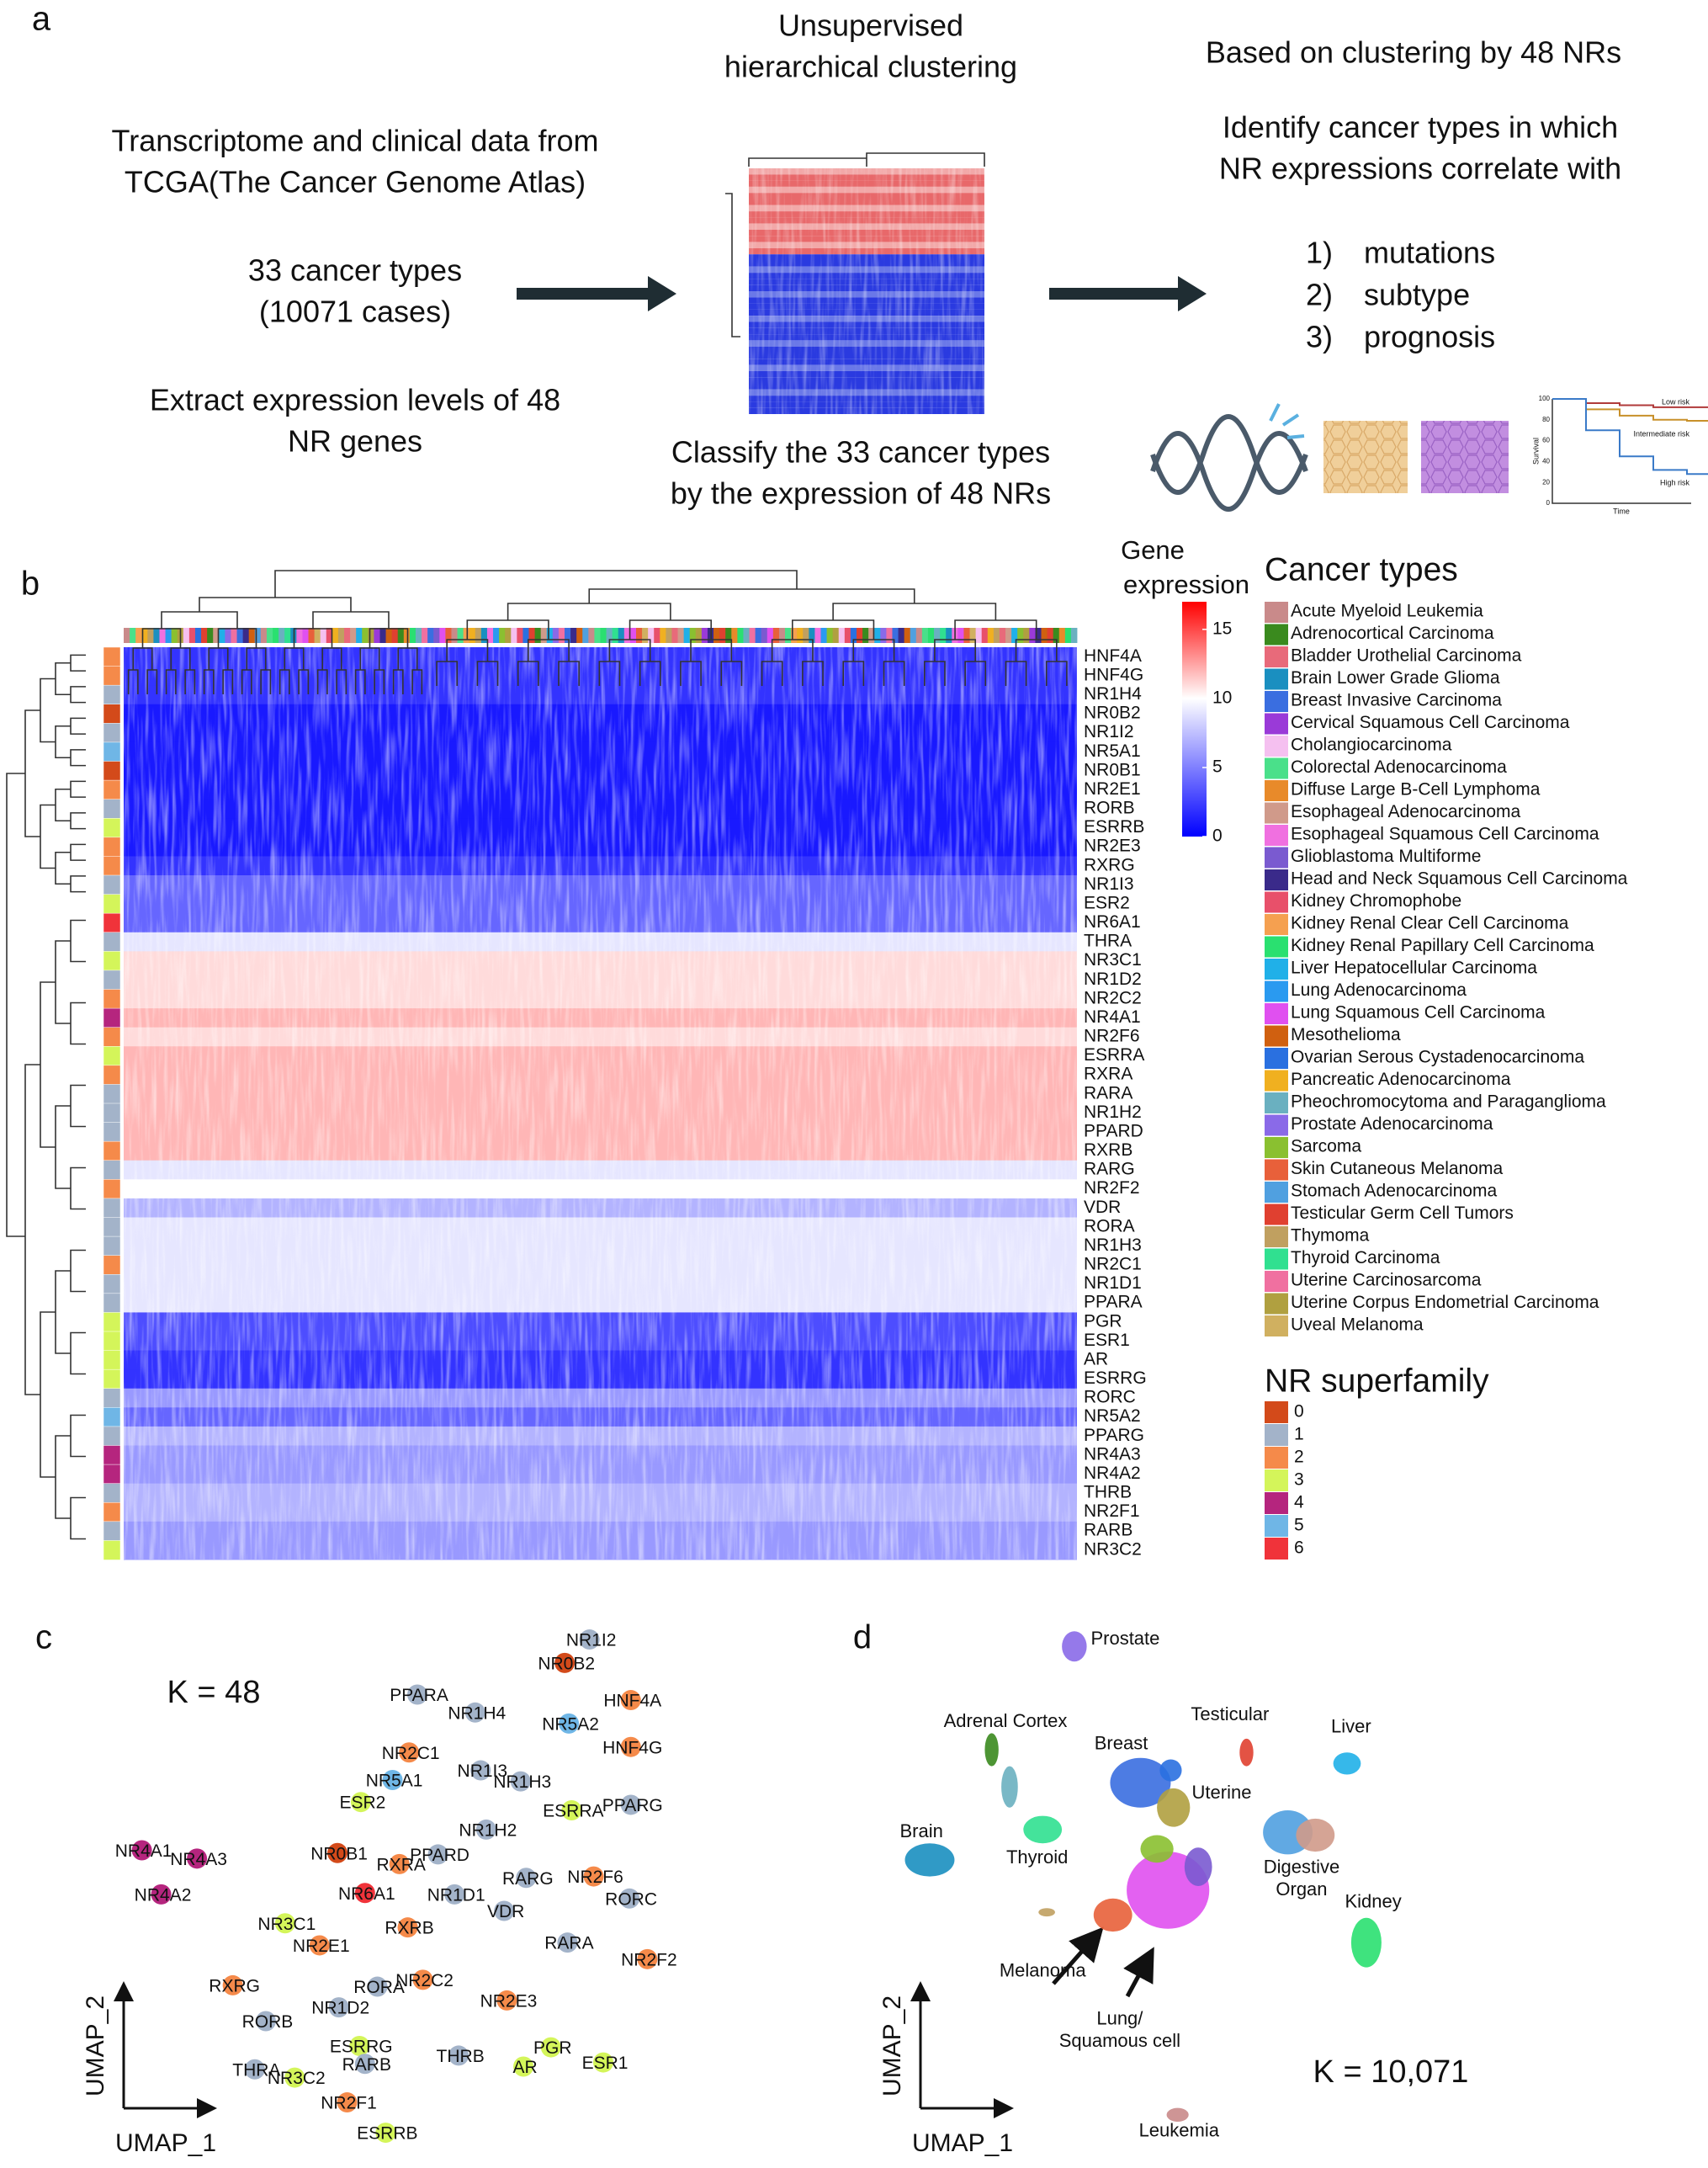  What do you see at coordinates (1113, 1302) in the screenshot?
I see `gene-label: PPARA` at bounding box center [1113, 1302].